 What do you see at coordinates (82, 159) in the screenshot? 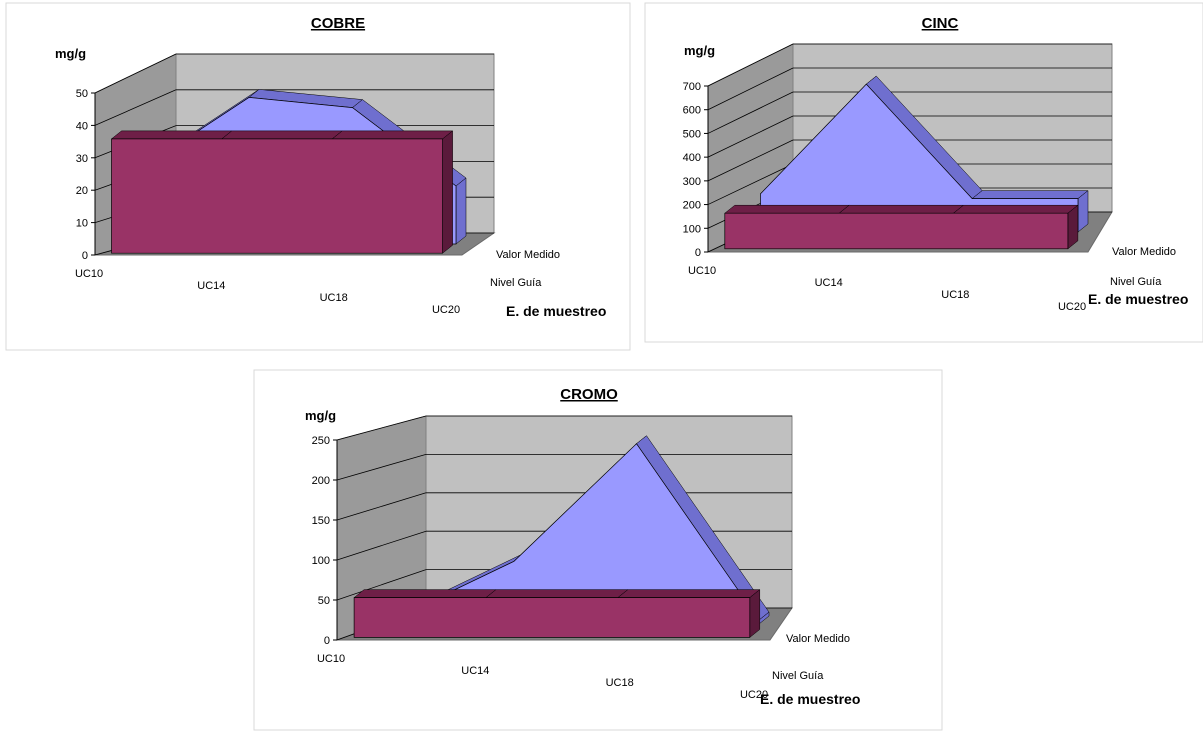
I see `y-tick-label: 30` at bounding box center [82, 159].